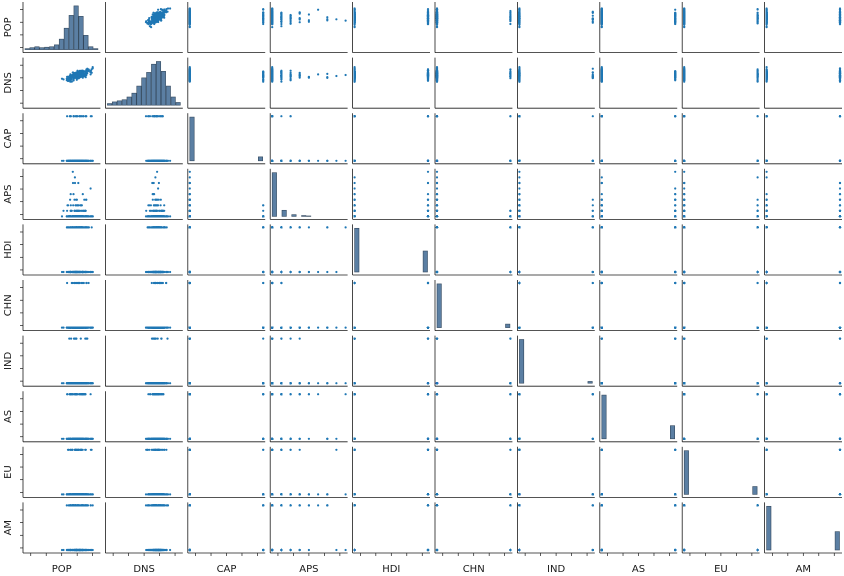 Image resolution: width=844 pixels, height=576 pixels. I want to click on cell-cap-chn, so click(473, 139).